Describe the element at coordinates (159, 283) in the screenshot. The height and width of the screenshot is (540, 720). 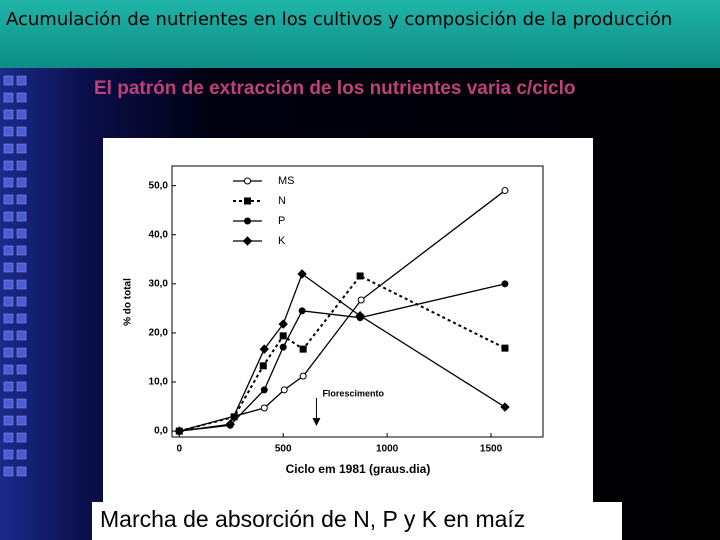
I see `y-tick-label: 30,0` at that location.